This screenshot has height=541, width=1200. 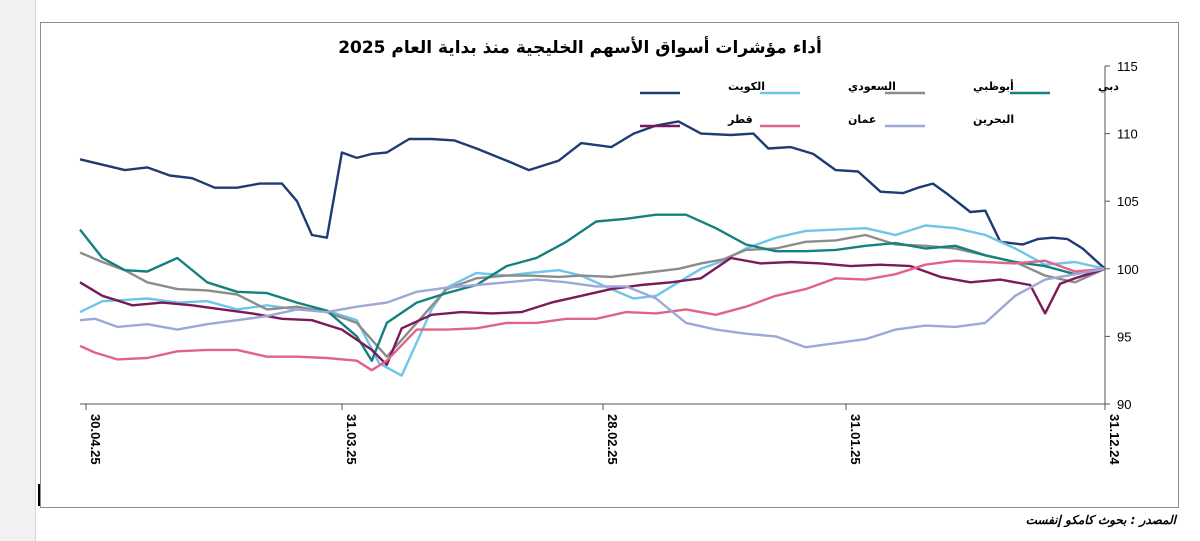 What do you see at coordinates (1124, 404) in the screenshot?
I see `y-tick-label-90: 90` at bounding box center [1124, 404].